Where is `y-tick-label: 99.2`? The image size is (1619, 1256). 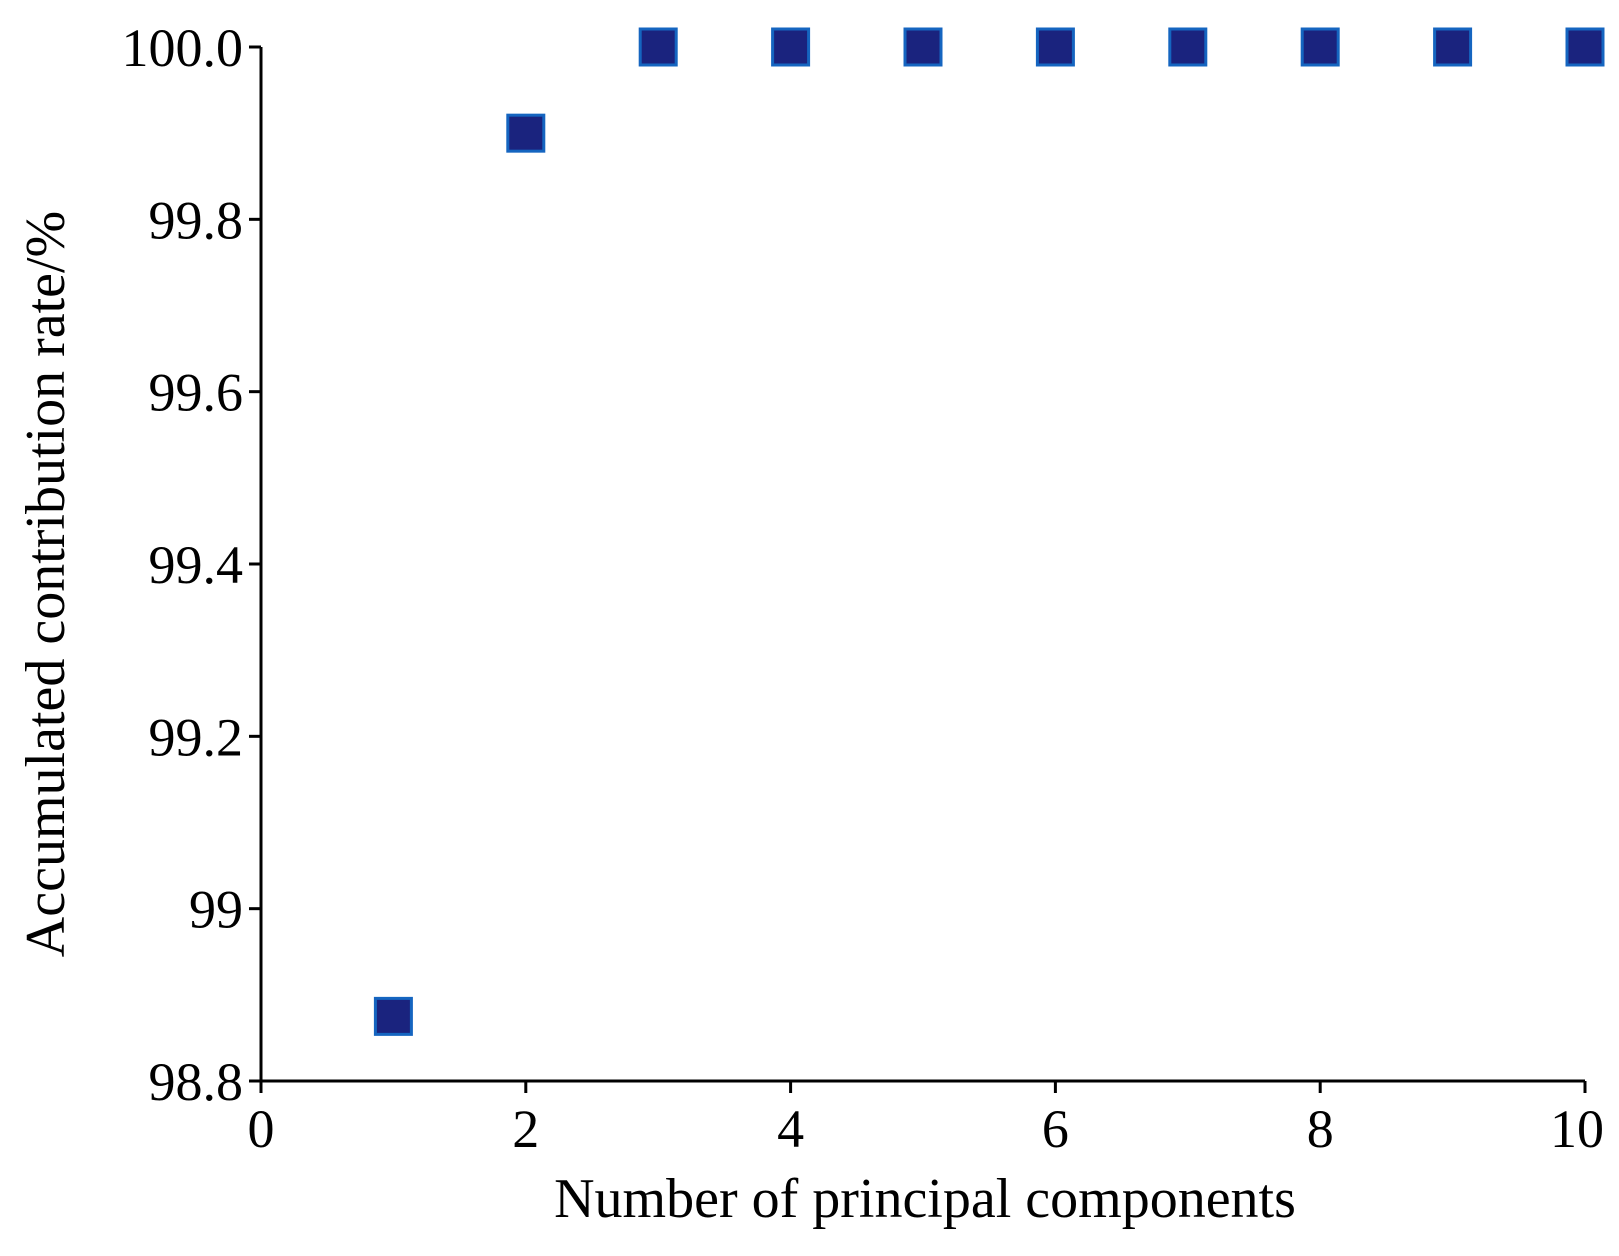 y-tick-label: 99.2 is located at coordinates (196, 737).